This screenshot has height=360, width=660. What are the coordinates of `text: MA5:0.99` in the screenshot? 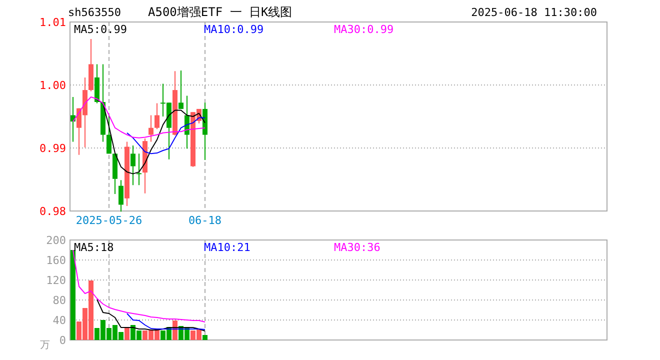 It's located at (100, 29).